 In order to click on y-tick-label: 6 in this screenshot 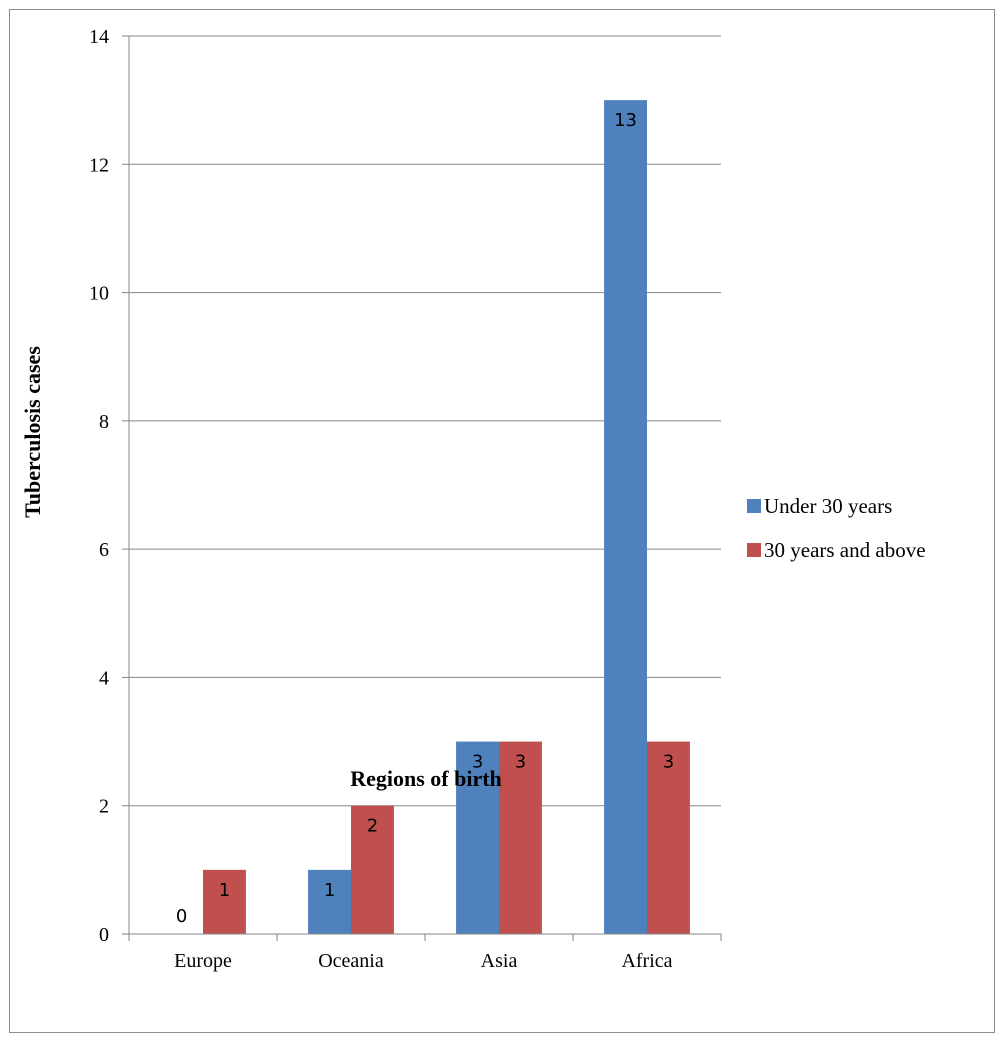, I will do `click(104, 550)`.